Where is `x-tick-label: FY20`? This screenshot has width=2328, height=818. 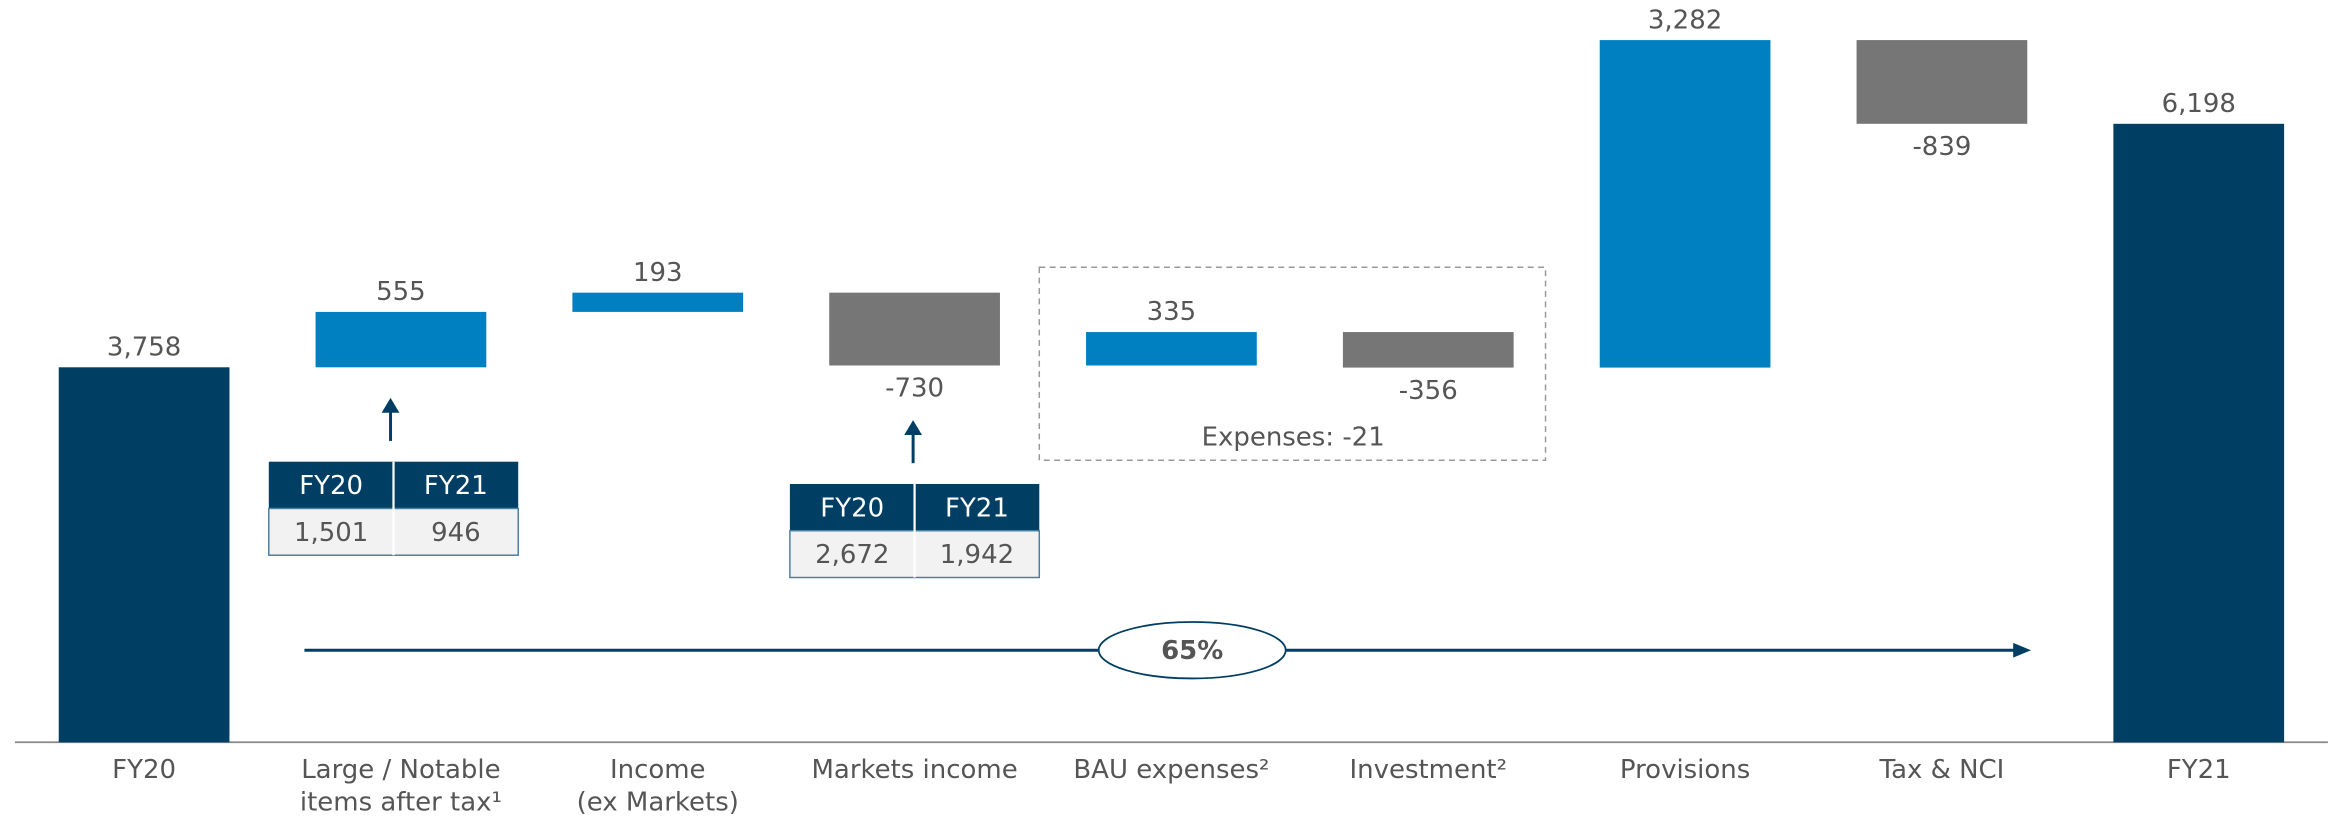 x-tick-label: FY20 is located at coordinates (144, 770).